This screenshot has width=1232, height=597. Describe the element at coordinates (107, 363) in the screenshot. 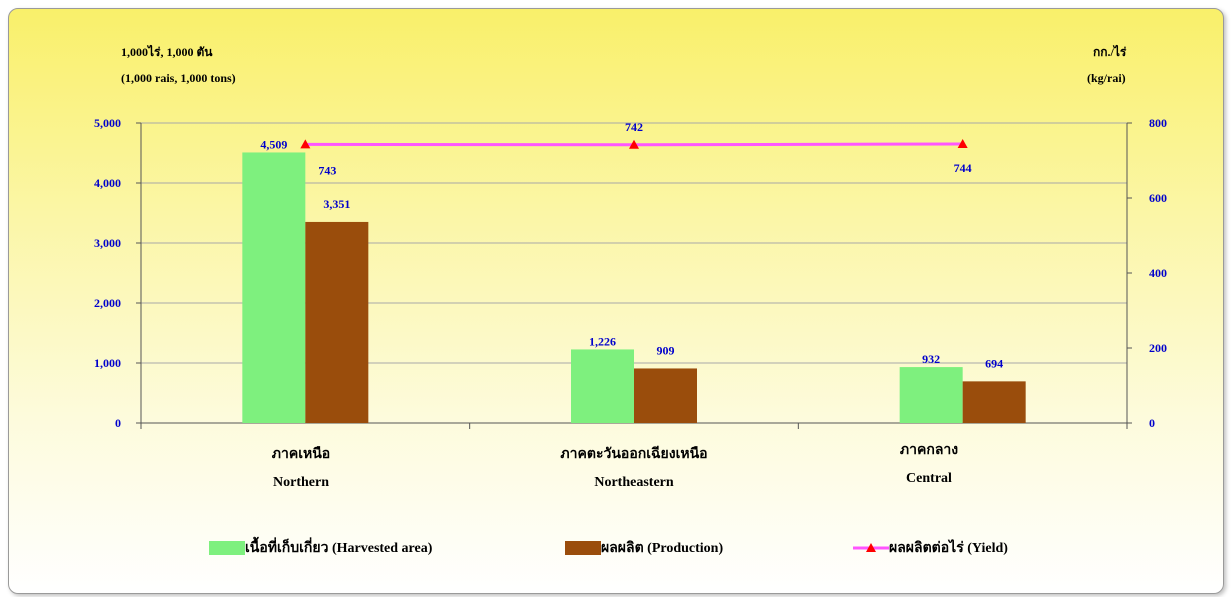

I see `left-axis-tick-label: 1,000` at that location.